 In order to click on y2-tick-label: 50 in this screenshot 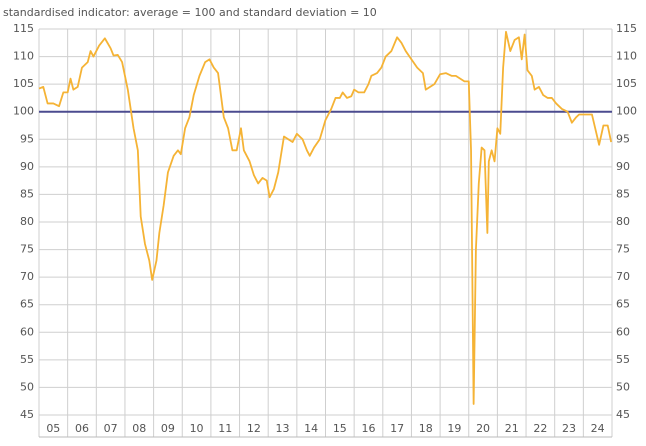, I will do `click(623, 386)`.